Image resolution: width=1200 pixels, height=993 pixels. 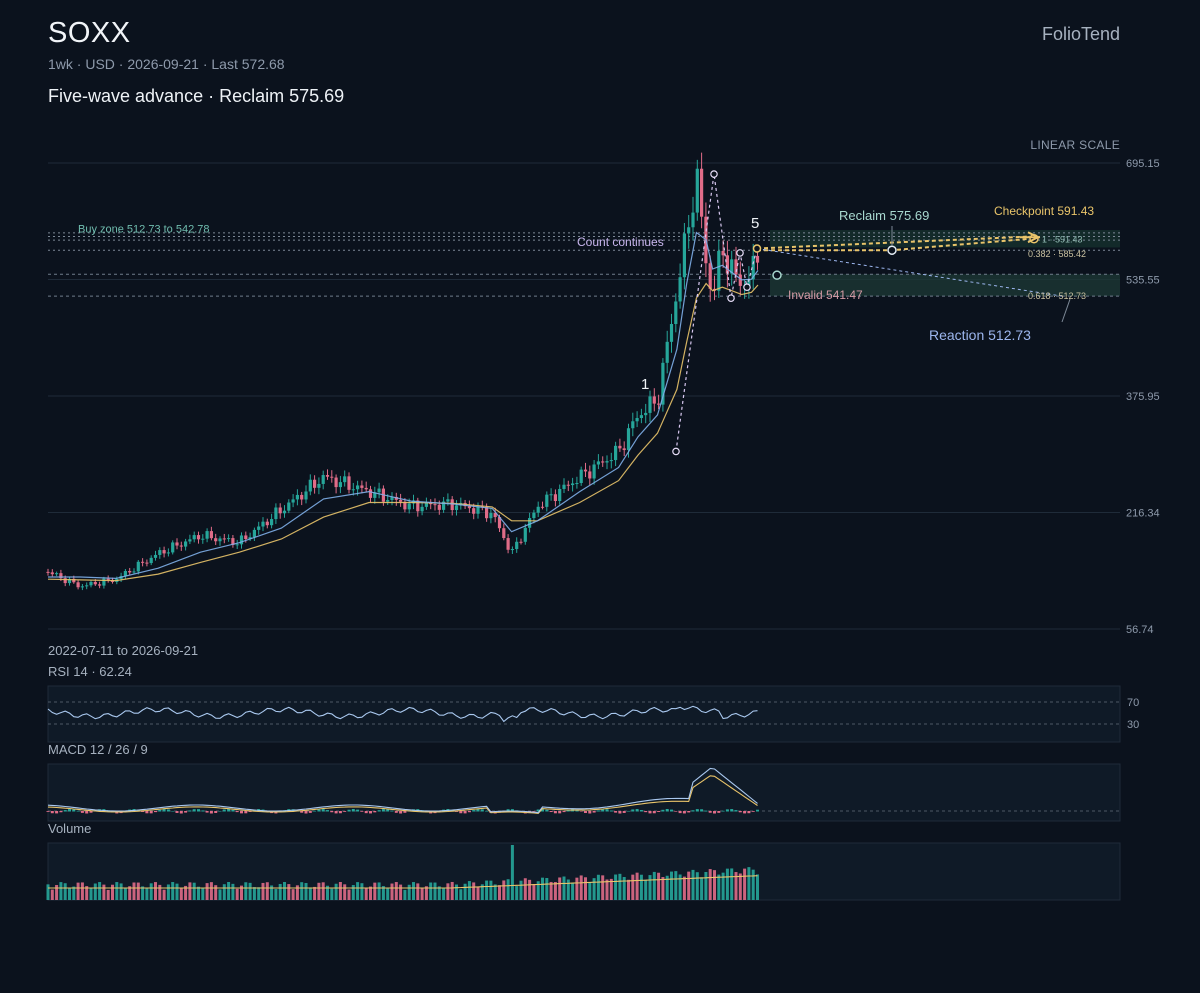 What do you see at coordinates (403, 882) in the screenshot?
I see `volume-ma-line` at bounding box center [403, 882].